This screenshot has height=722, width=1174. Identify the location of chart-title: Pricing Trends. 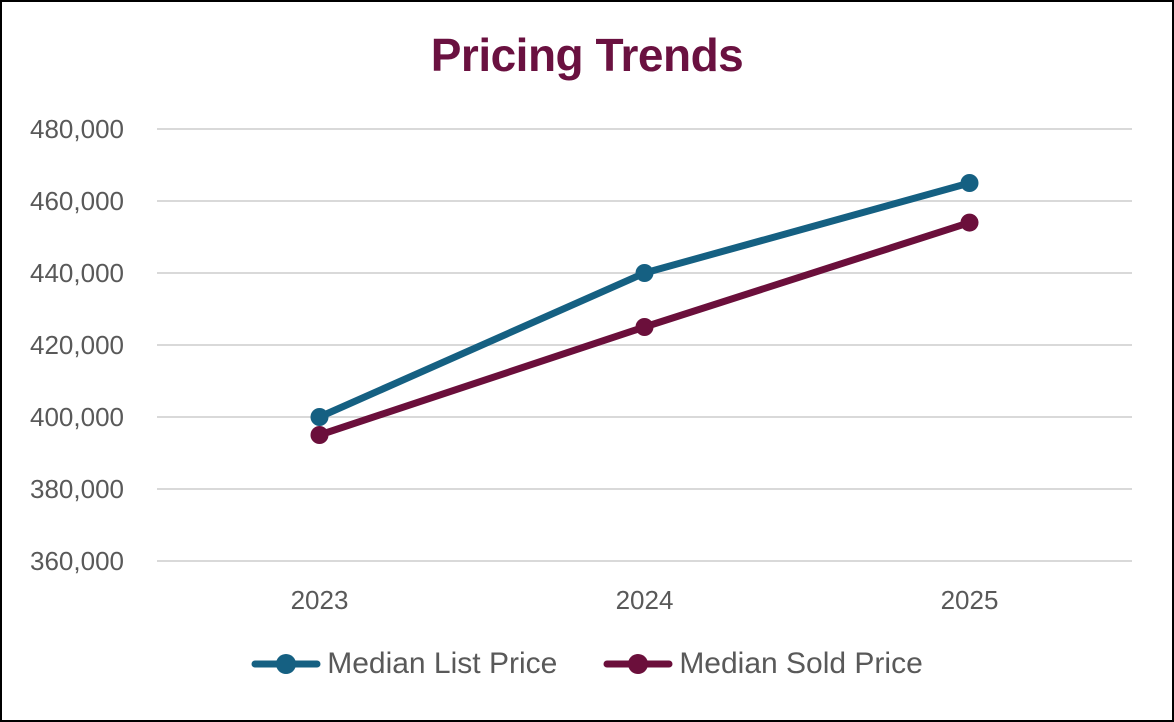
(587, 55).